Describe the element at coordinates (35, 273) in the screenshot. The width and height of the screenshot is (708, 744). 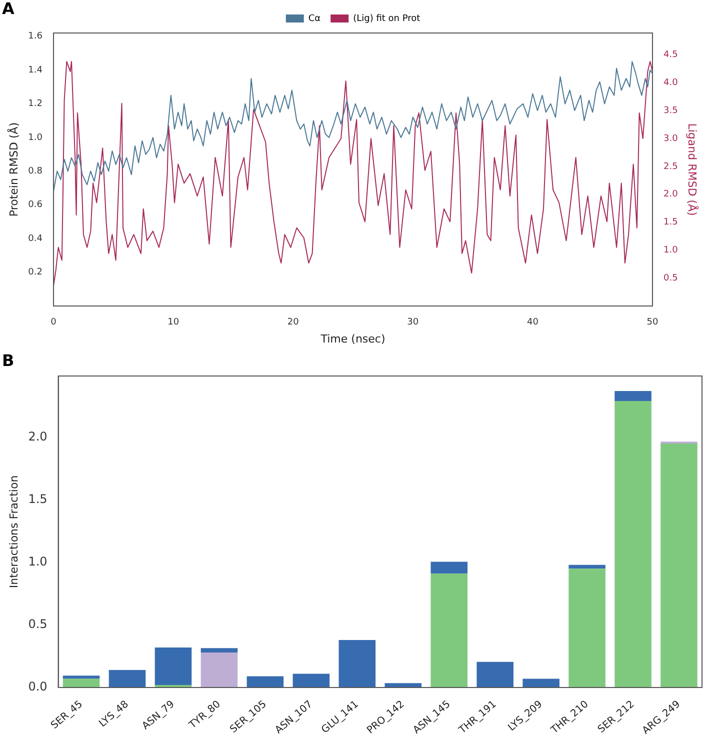
I see `y-tick-label: 0.2` at that location.